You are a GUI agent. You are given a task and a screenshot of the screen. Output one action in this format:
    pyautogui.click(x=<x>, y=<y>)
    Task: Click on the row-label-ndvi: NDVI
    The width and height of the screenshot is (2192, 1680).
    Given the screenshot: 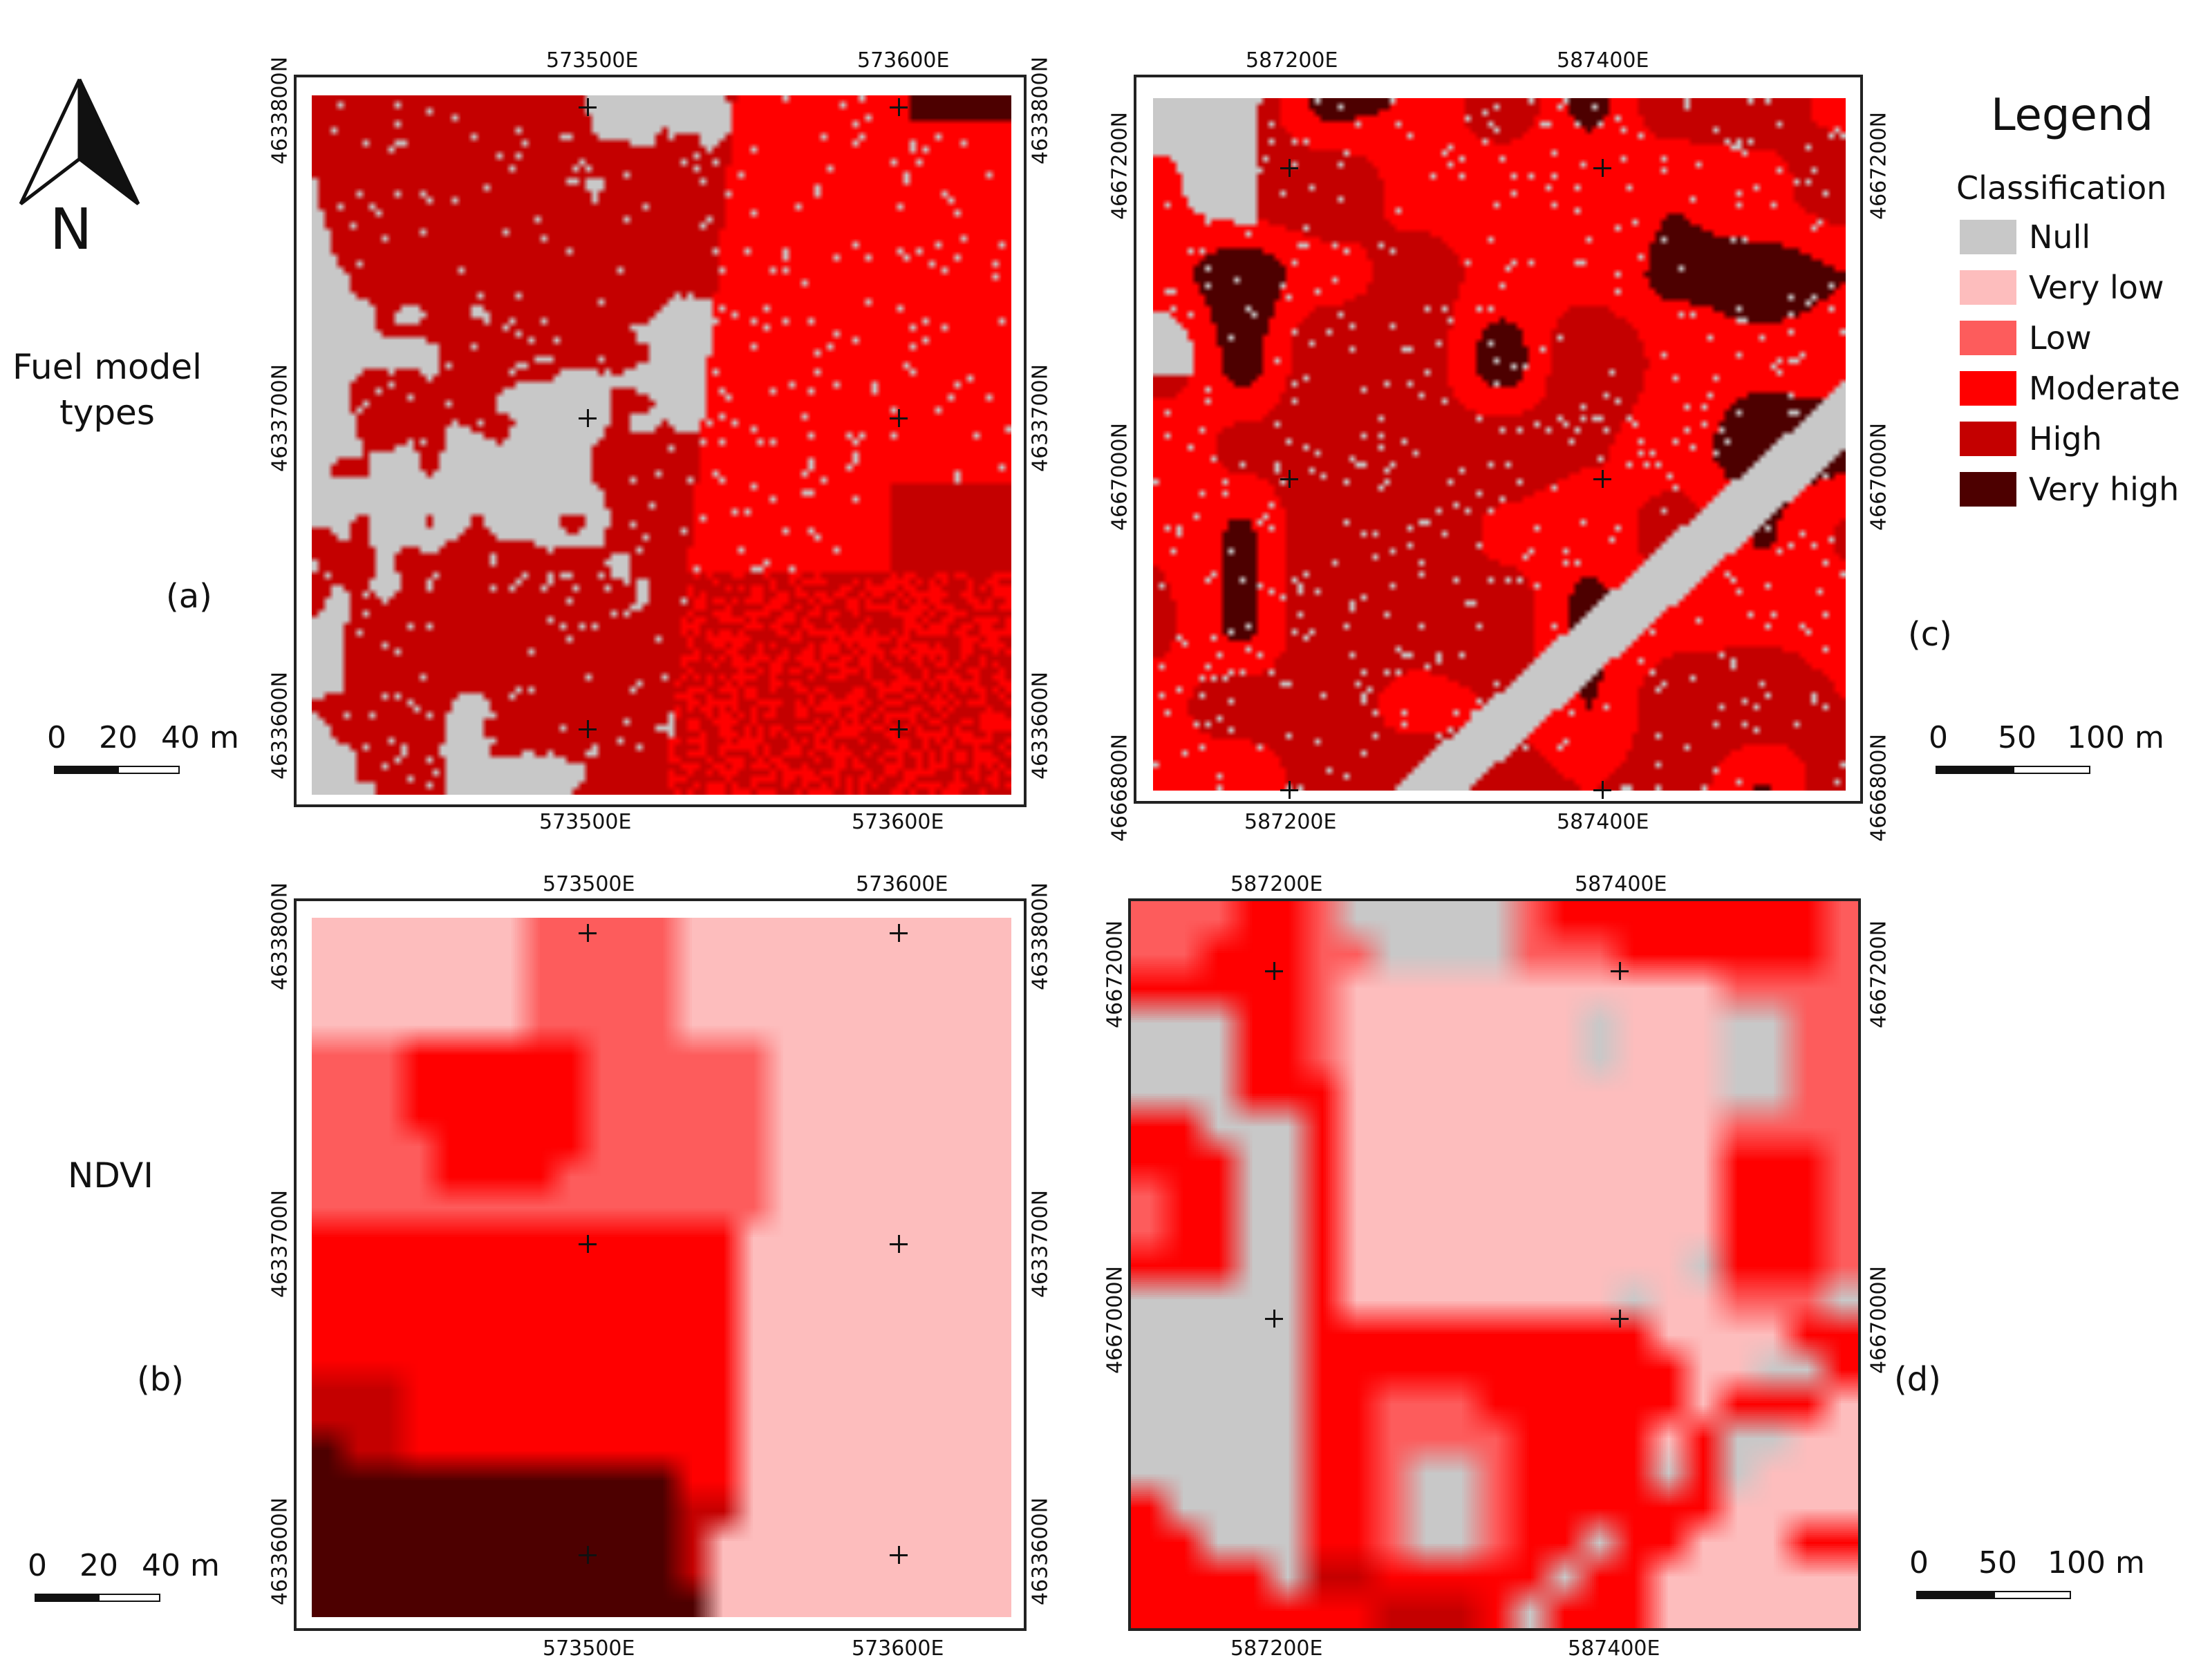 What is the action you would take?
    pyautogui.click(x=110, y=1175)
    